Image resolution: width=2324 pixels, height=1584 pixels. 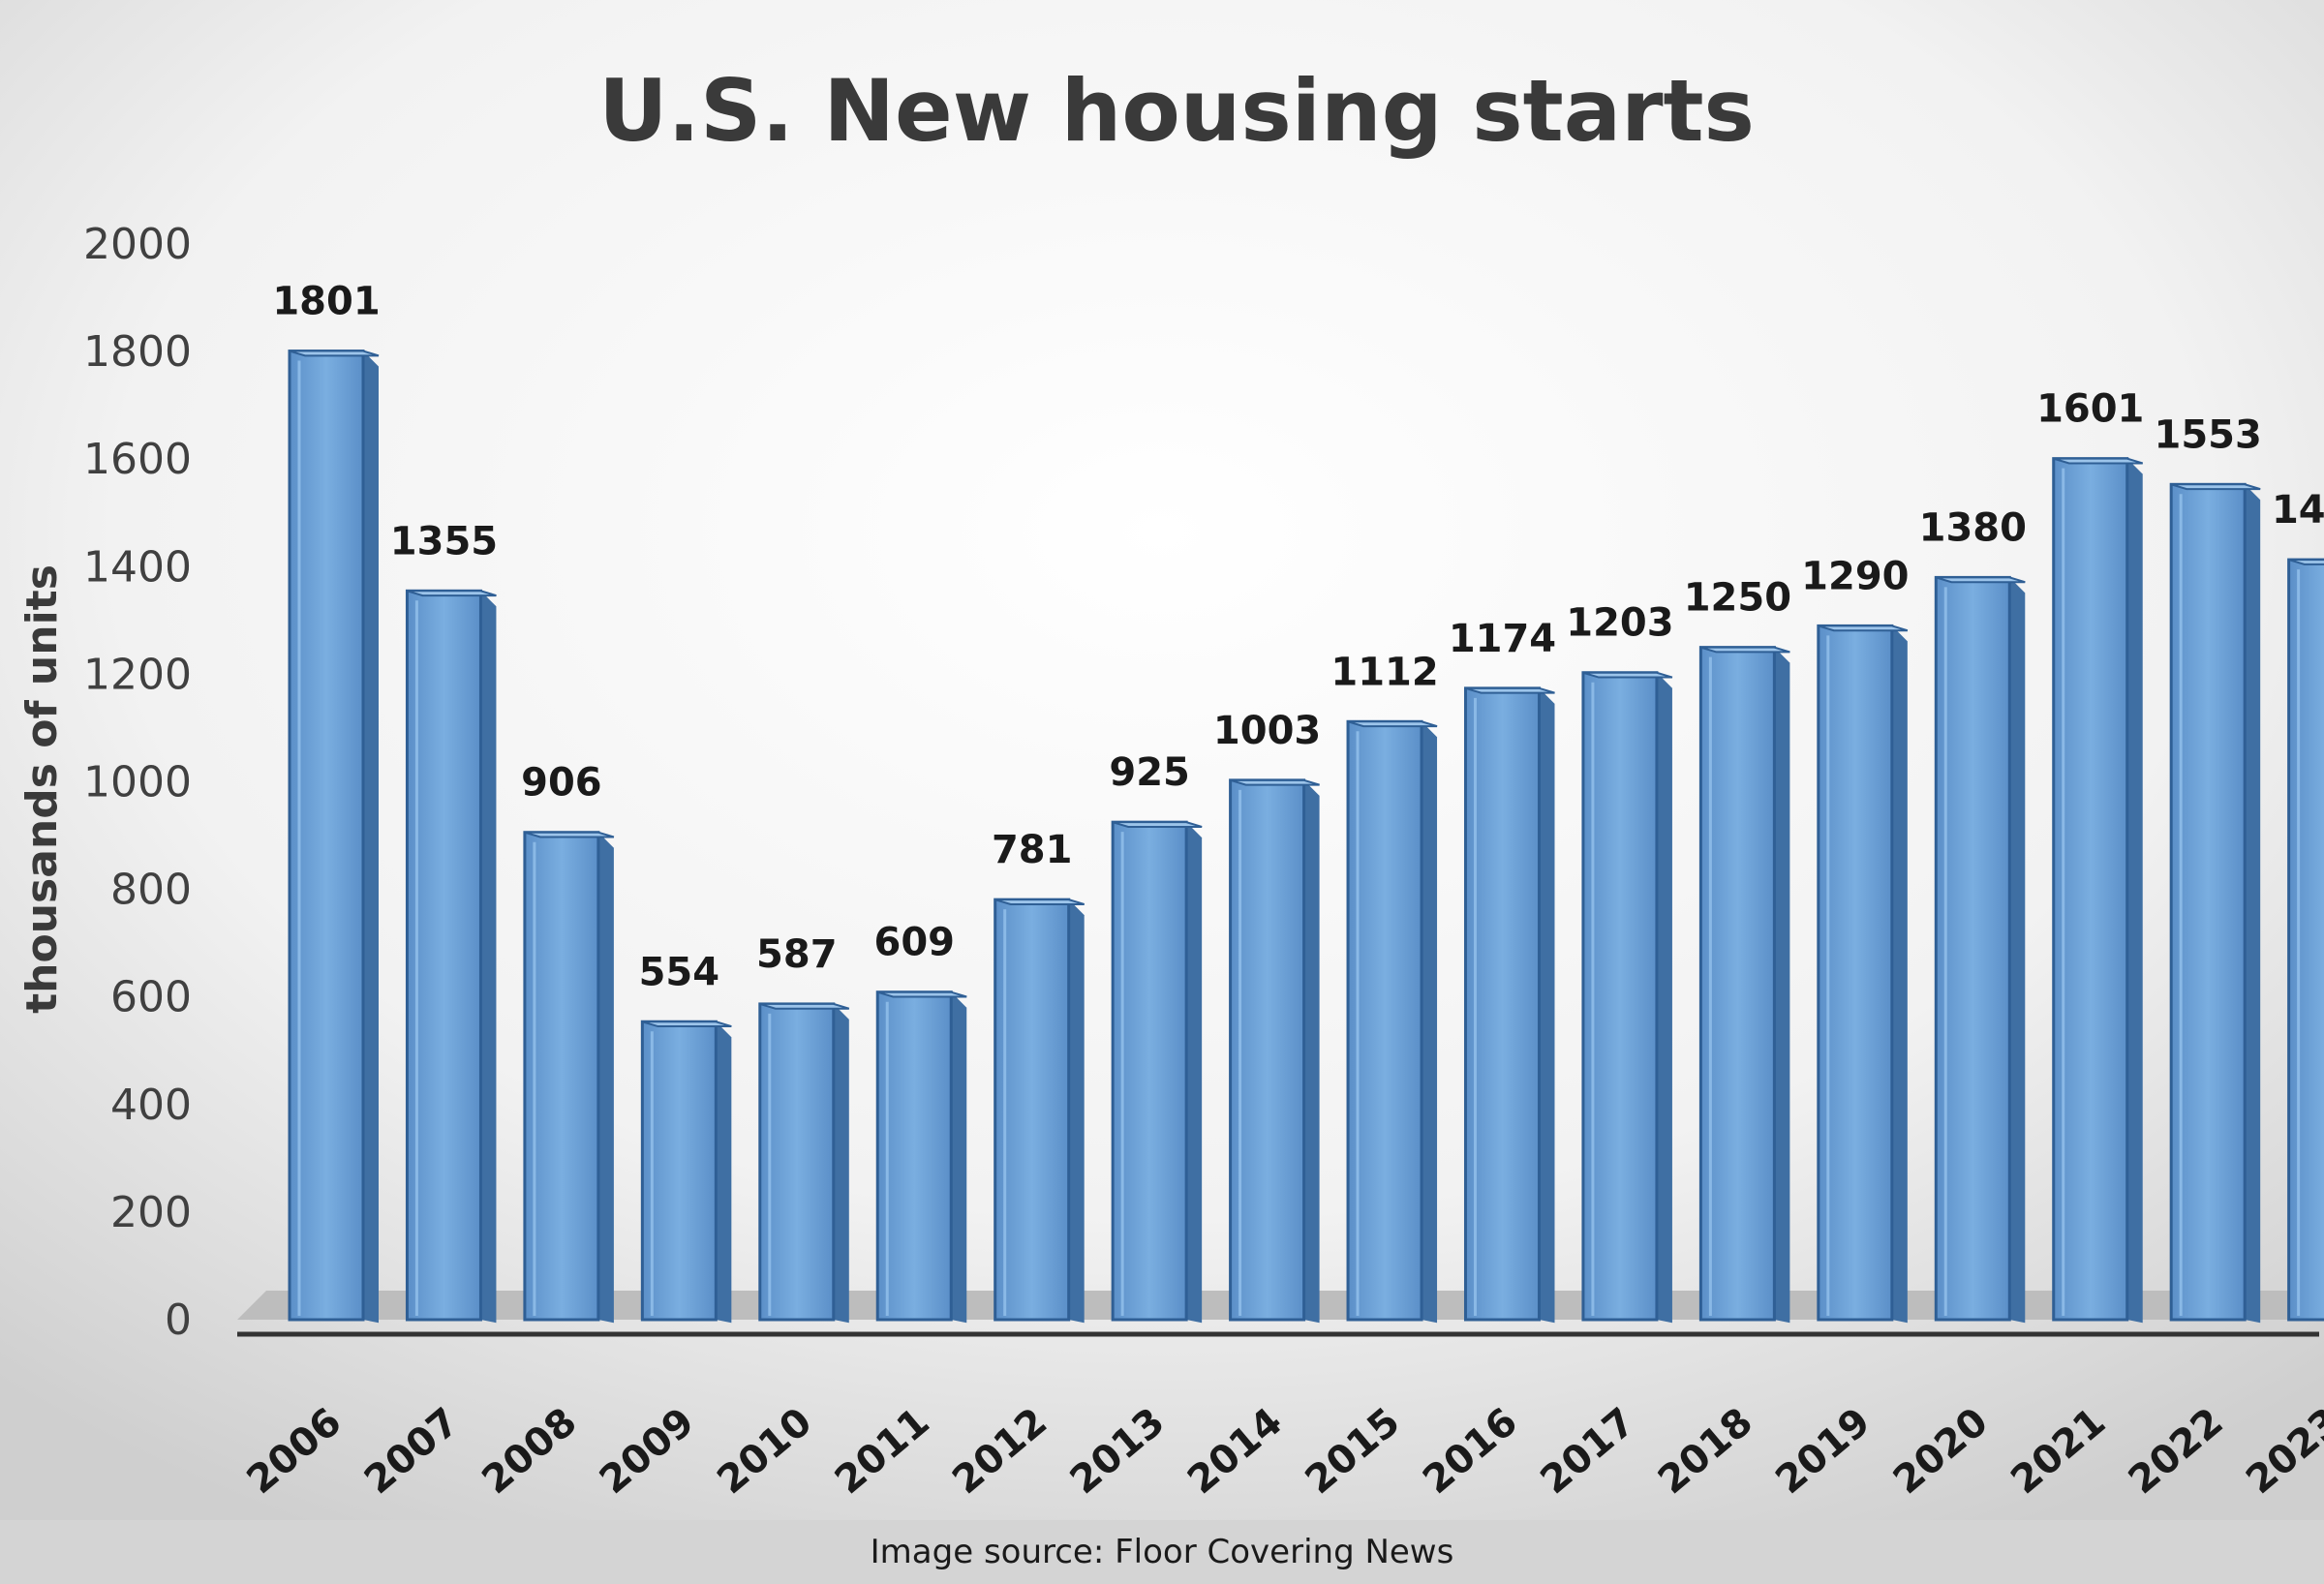 What do you see at coordinates (1384, 672) in the screenshot?
I see `data-label: 1112` at bounding box center [1384, 672].